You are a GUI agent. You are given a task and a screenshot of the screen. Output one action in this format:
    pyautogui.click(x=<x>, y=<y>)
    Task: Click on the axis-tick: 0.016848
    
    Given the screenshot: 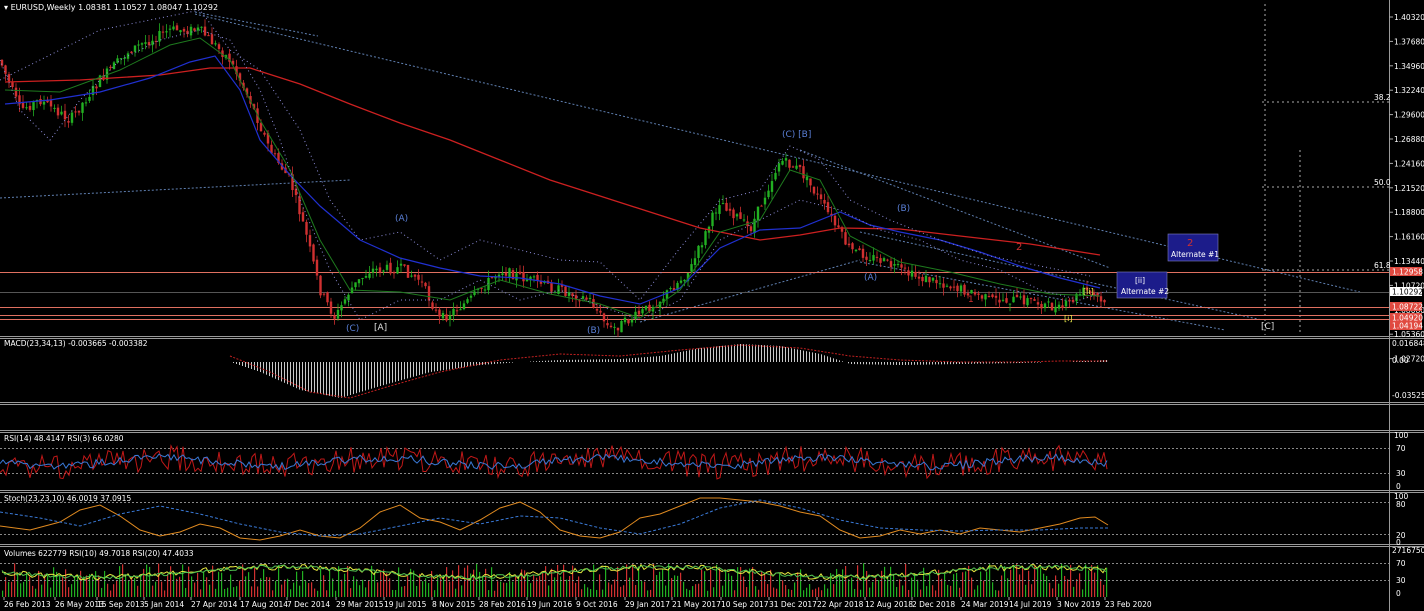 What is the action you would take?
    pyautogui.click(x=1408, y=343)
    